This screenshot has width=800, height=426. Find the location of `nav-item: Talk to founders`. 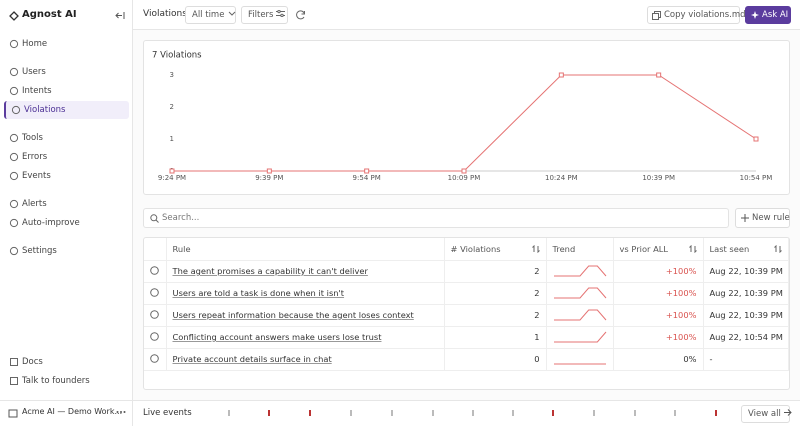

nav-item: Talk to founders is located at coordinates (66, 381).